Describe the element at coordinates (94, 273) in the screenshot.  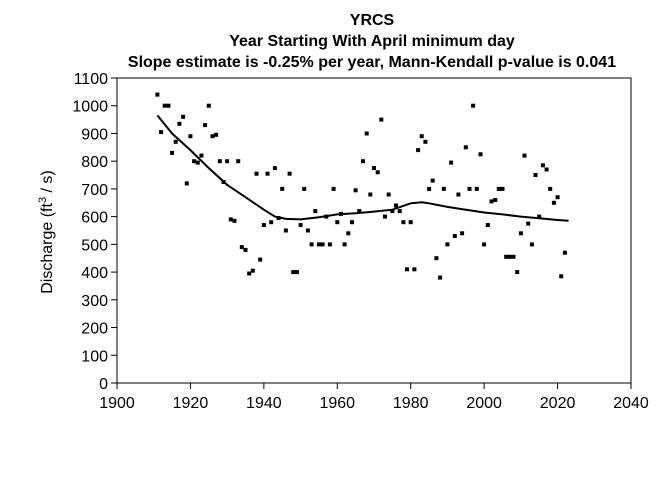
I see `y-tick-label: 400` at that location.